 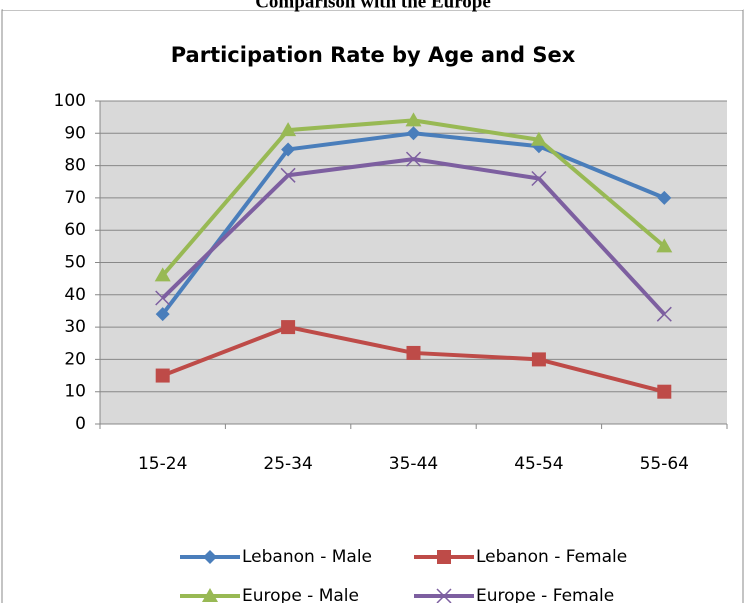 What do you see at coordinates (75, 327) in the screenshot?
I see `y-tick-label: 30` at bounding box center [75, 327].